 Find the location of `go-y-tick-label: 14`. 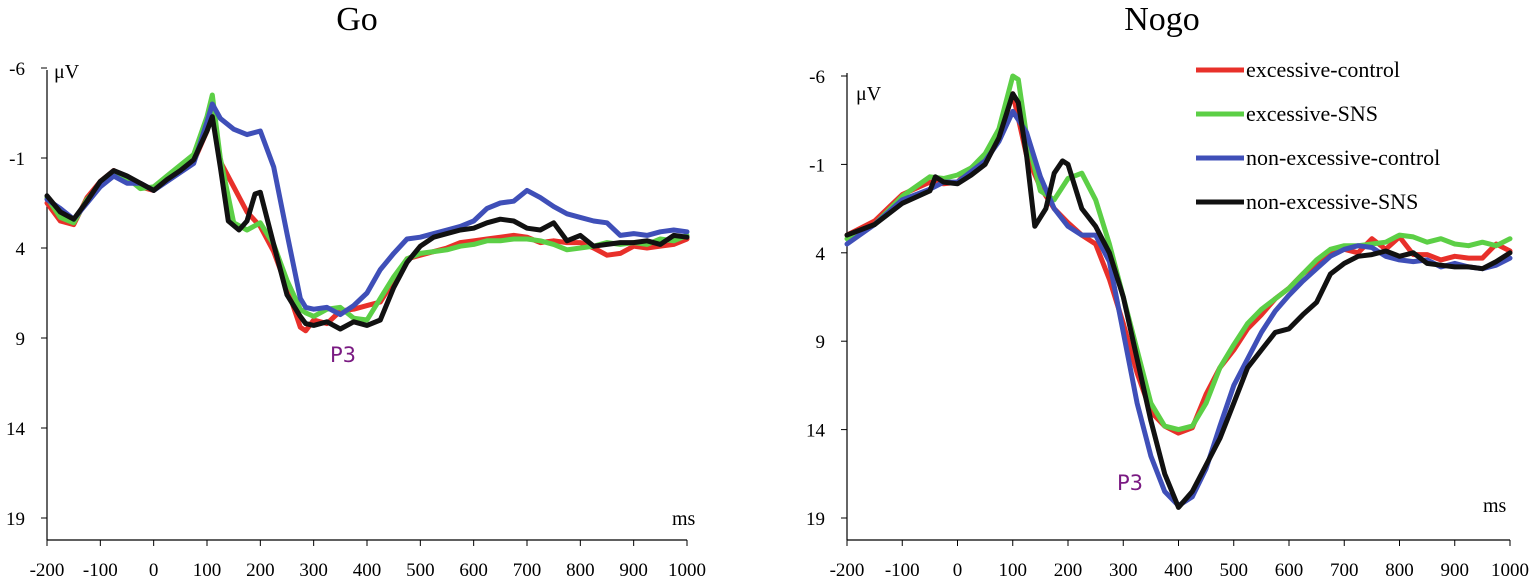

go-y-tick-label: 14 is located at coordinates (16, 429).